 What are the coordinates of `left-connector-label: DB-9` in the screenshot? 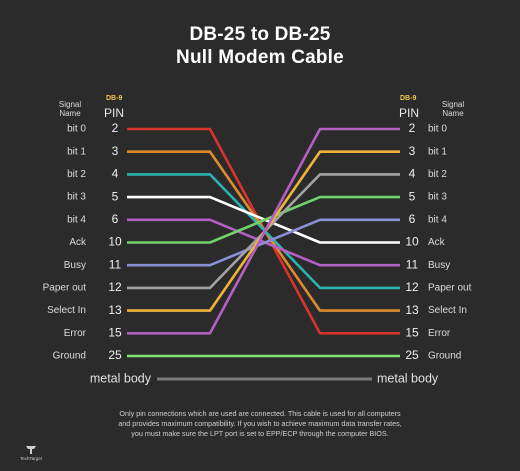 It's located at (114, 98).